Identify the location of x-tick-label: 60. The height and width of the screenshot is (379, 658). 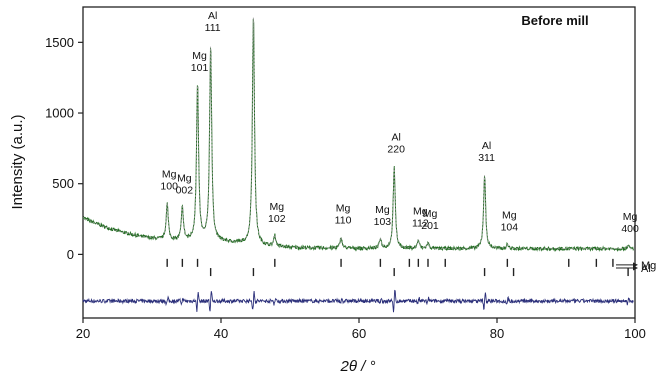
(359, 333).